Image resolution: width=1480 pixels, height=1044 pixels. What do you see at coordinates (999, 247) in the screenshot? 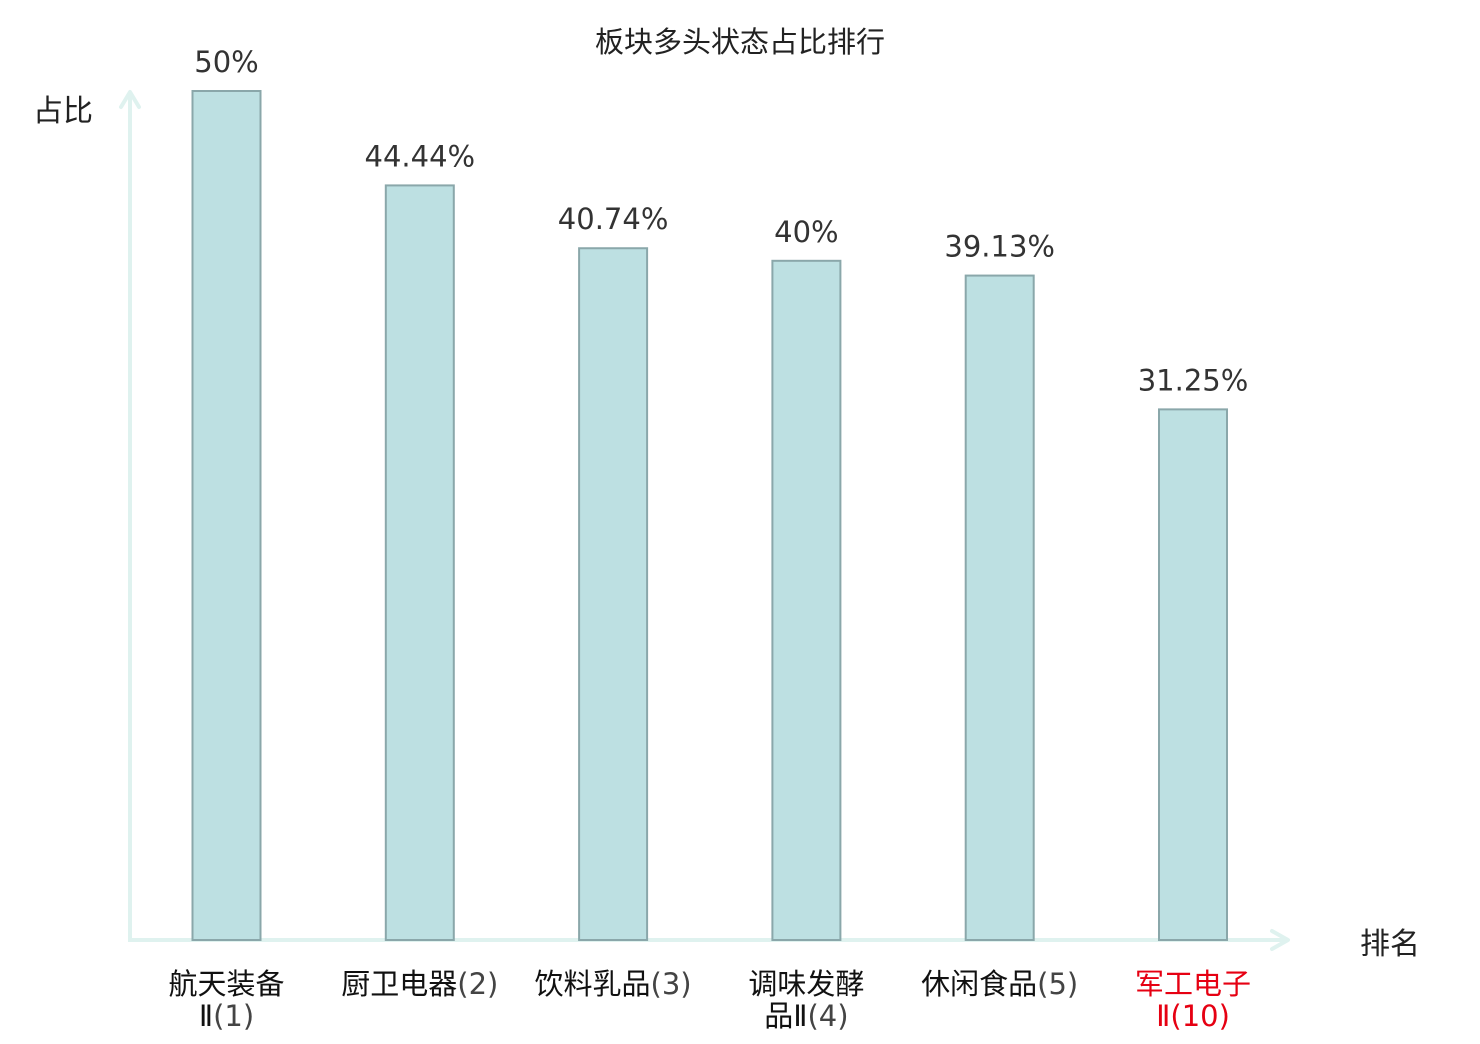
I see `bar-value-label: 39.13%` at bounding box center [999, 247].